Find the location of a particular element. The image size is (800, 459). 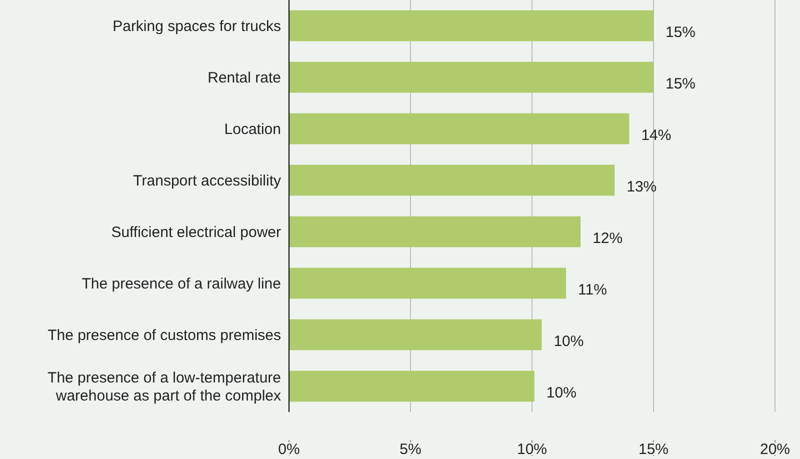

data-label: 12% is located at coordinates (607, 238).